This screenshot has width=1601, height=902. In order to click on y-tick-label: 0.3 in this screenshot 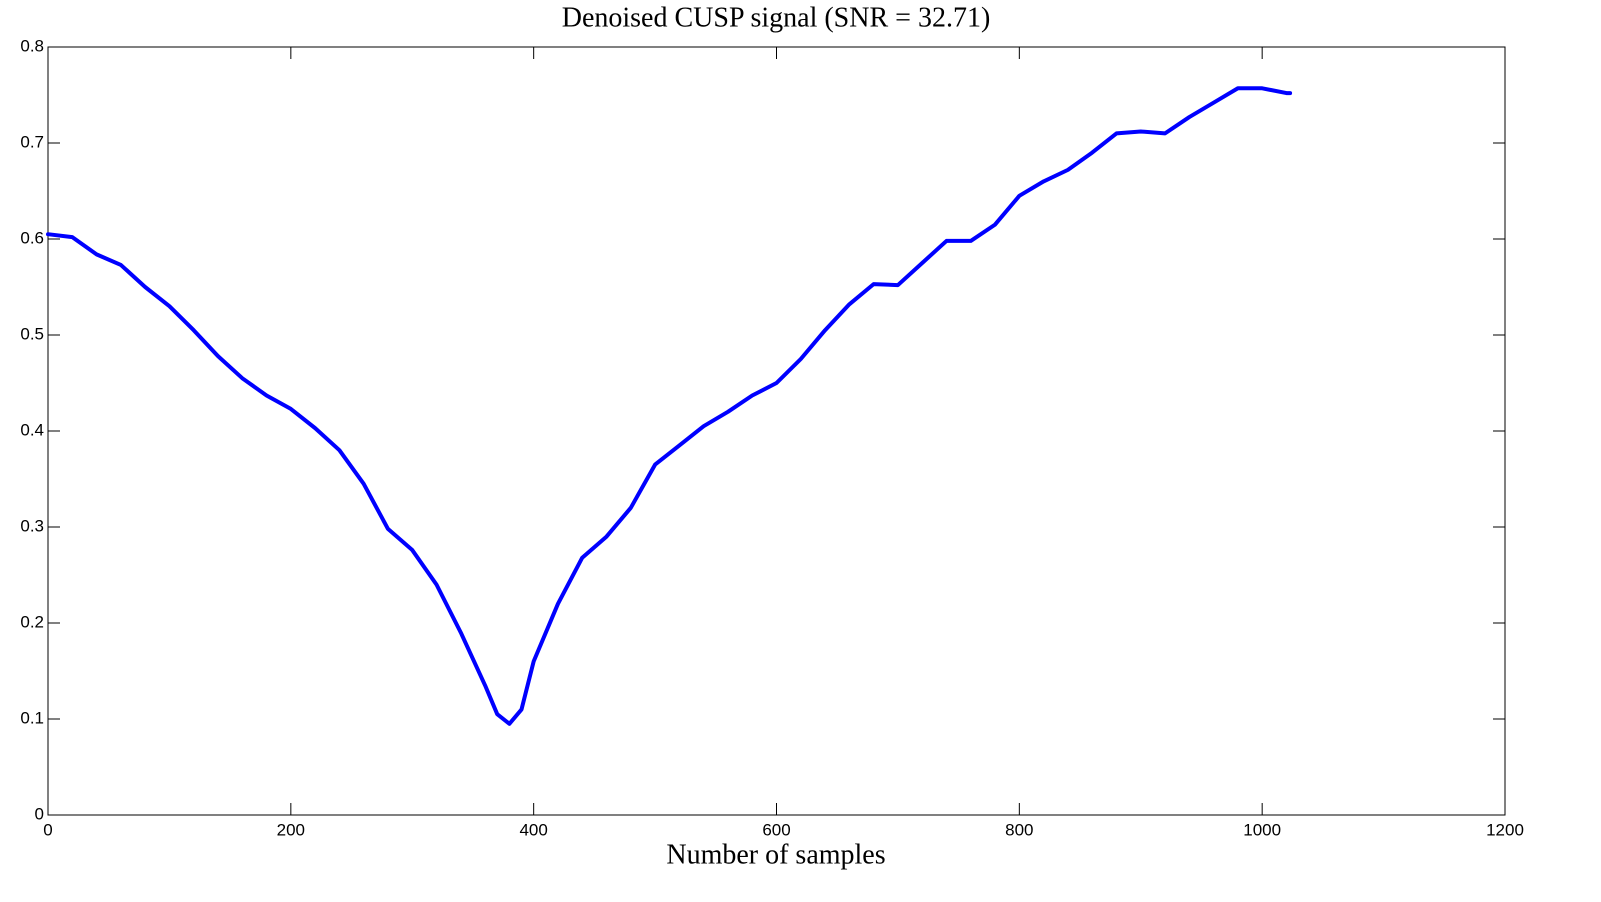, I will do `click(32, 525)`.